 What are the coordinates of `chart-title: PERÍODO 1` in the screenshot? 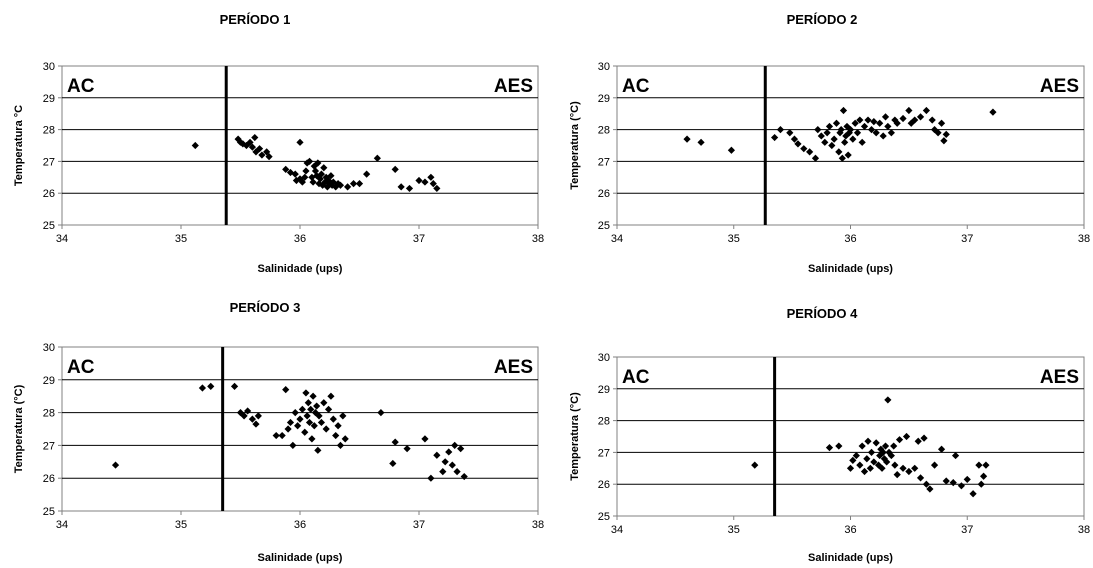 It's located at (255, 19).